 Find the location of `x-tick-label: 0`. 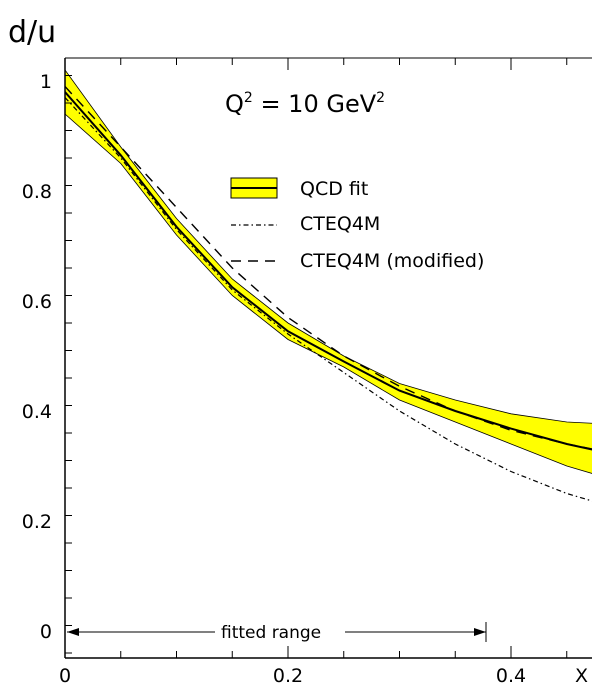

x-tick-label: 0 is located at coordinates (65, 675).